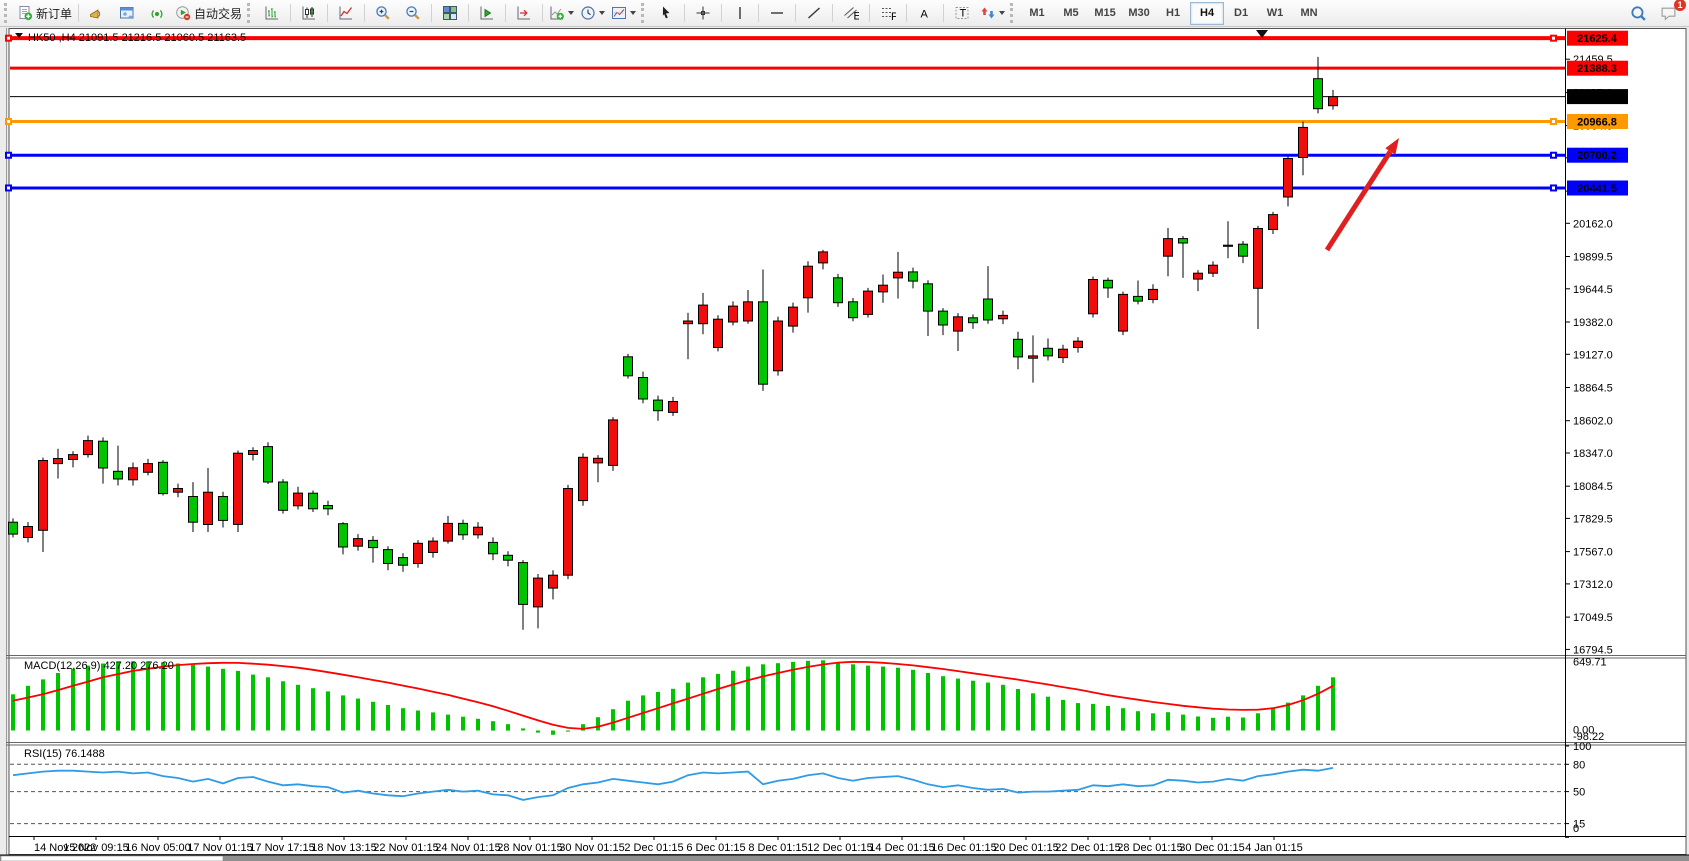 This screenshot has width=1689, height=861. What do you see at coordinates (1275, 13) in the screenshot?
I see `timeframe-button-w1: W1` at bounding box center [1275, 13].